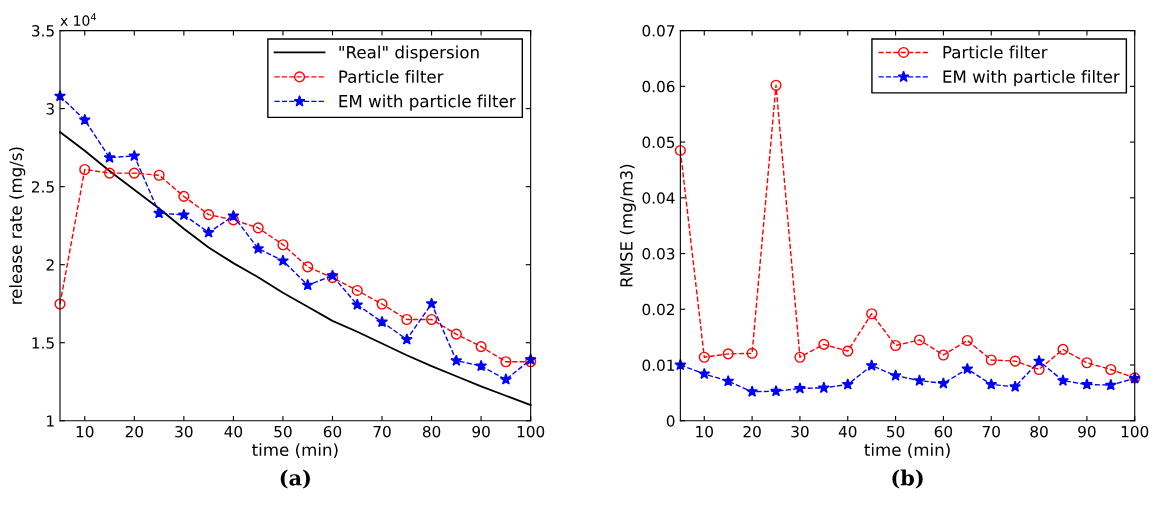  Describe the element at coordinates (658, 365) in the screenshot. I see `y-tick-label: 0.01` at that location.